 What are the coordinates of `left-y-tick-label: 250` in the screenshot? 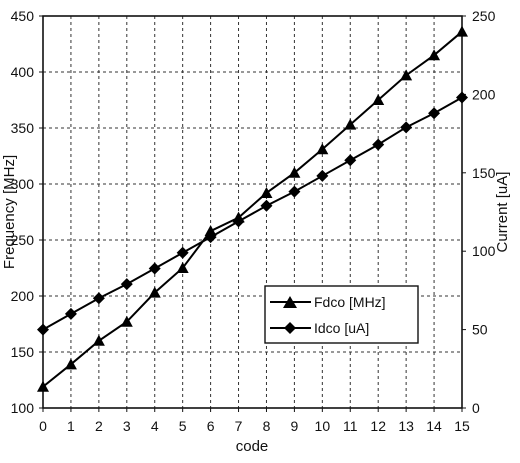 It's located at (23, 240).